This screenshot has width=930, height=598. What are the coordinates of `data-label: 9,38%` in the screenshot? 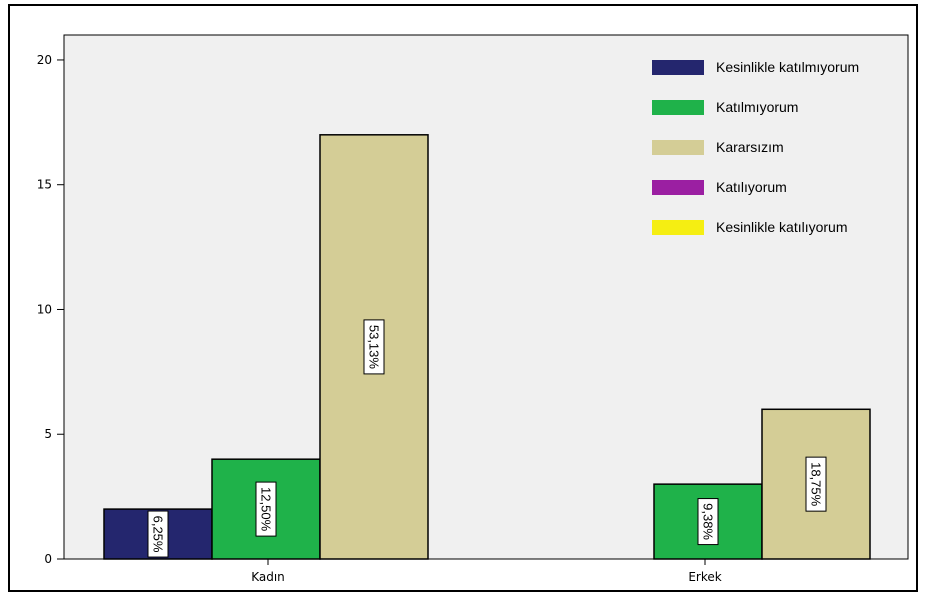 It's located at (708, 521).